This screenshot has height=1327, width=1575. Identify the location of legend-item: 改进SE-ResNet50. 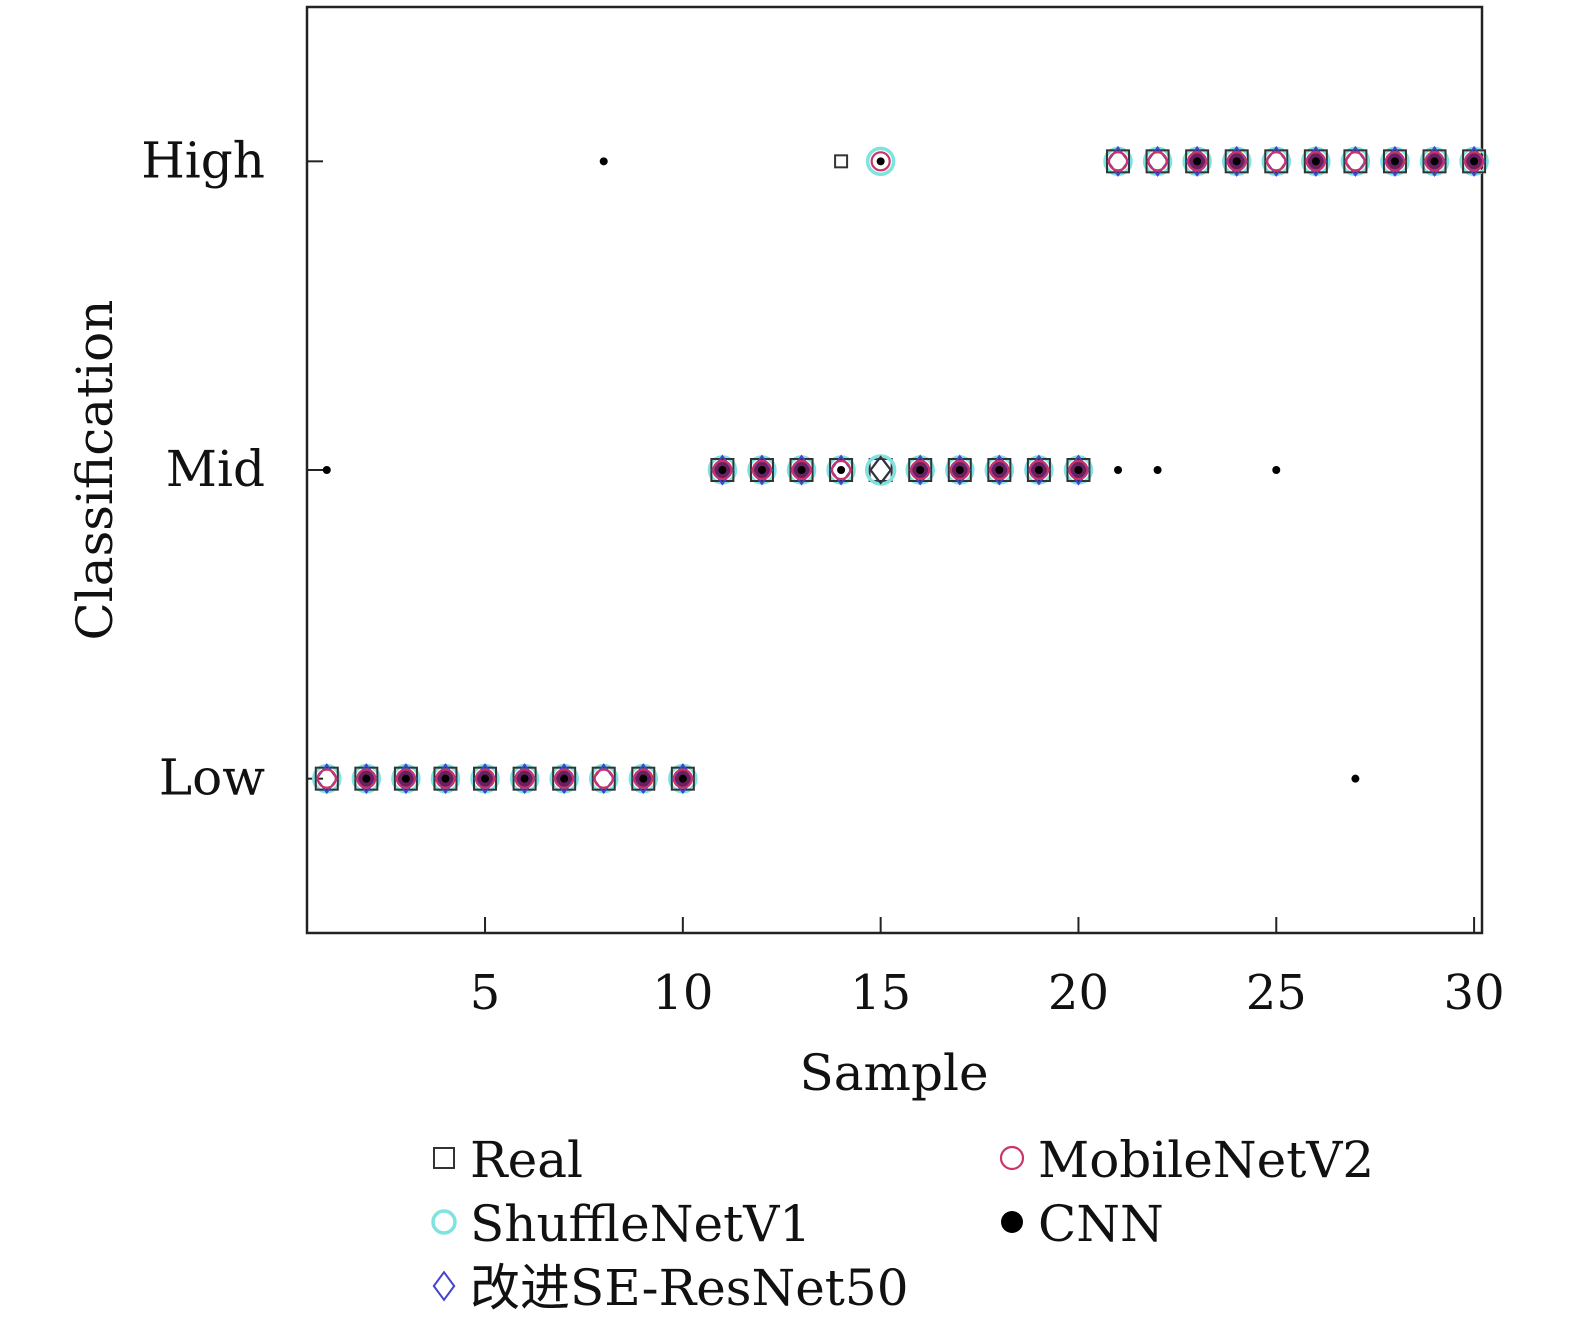
(670, 1288).